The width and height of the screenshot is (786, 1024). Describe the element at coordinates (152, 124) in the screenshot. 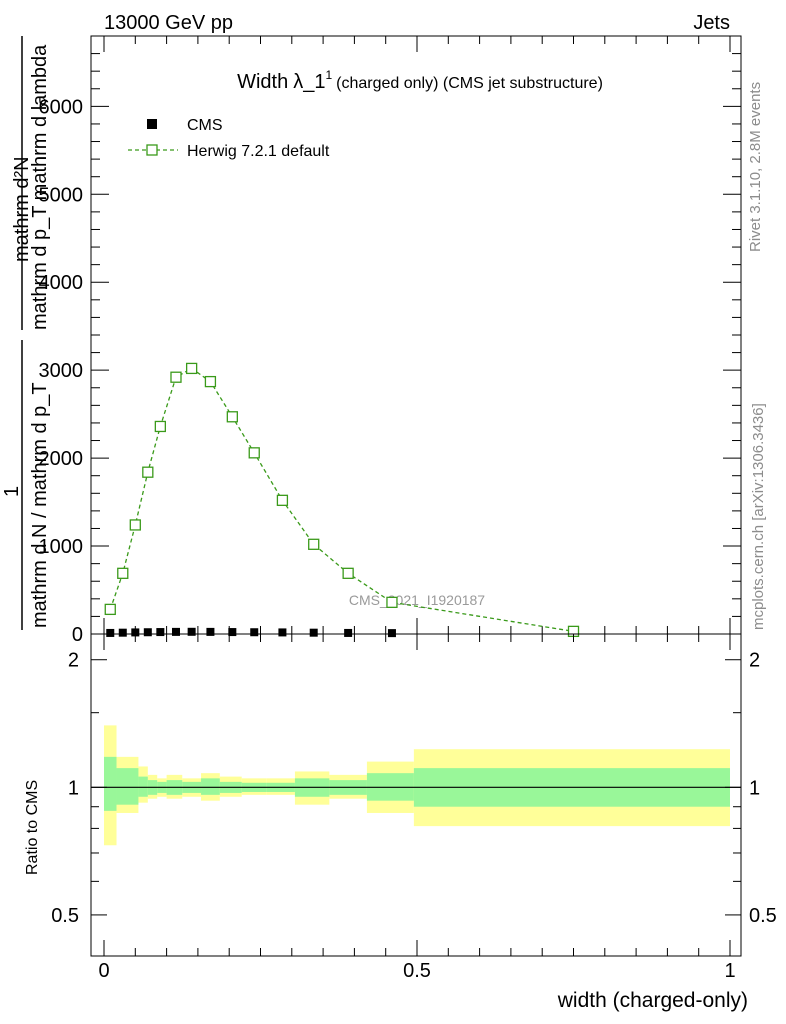

I see `legend-cms-marker` at that location.